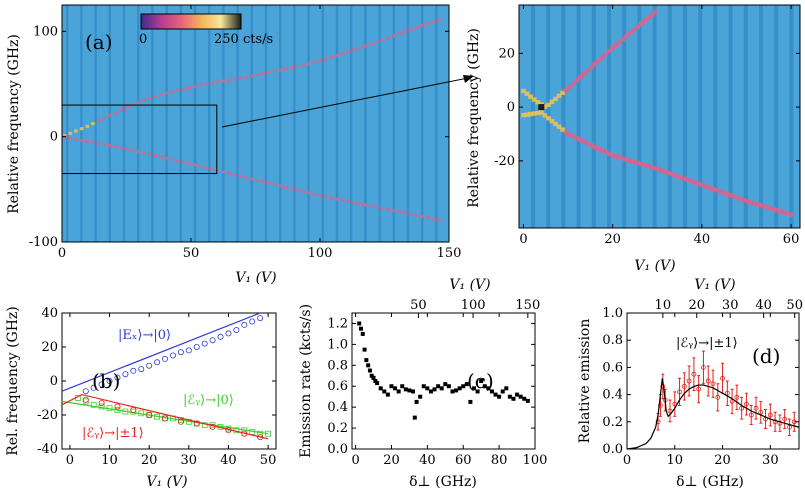  I want to click on zoom-box, so click(139, 139).